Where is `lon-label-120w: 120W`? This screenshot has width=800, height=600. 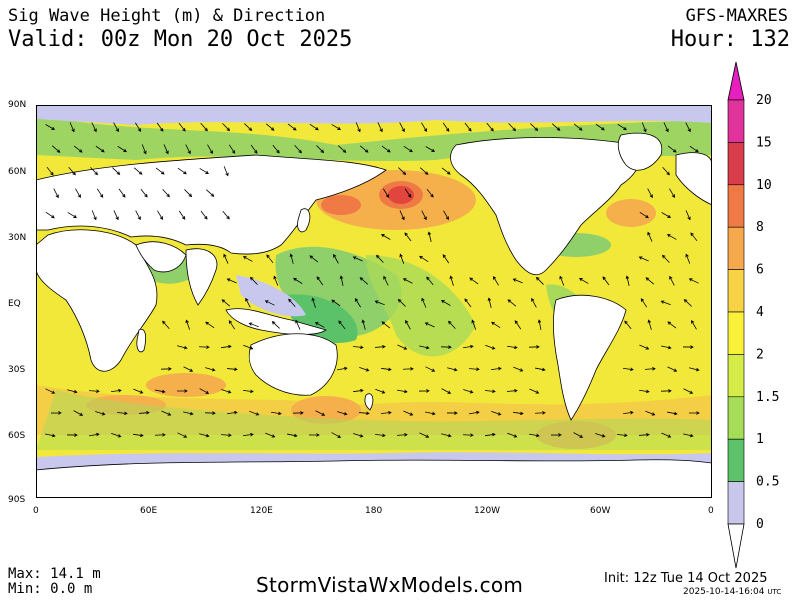
lon-label-120w: 120W is located at coordinates (487, 511).